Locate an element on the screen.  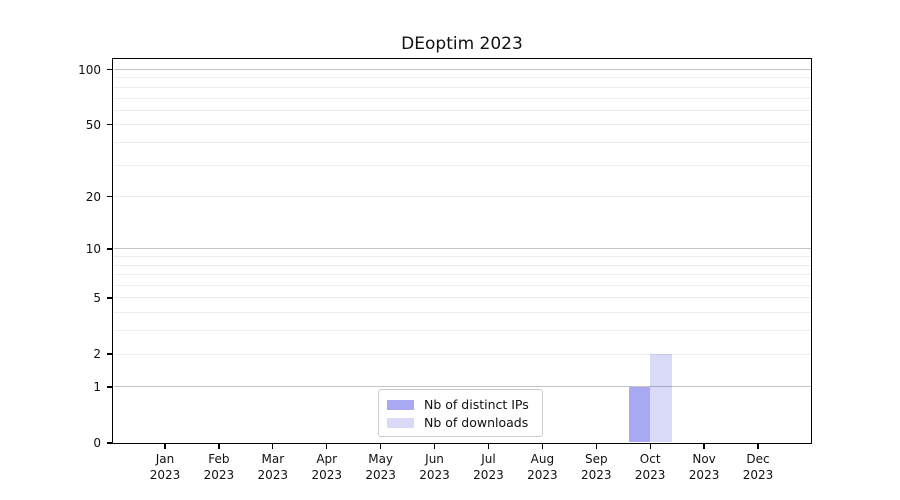
x-tick-label: Mar 2023 is located at coordinates (273, 467).